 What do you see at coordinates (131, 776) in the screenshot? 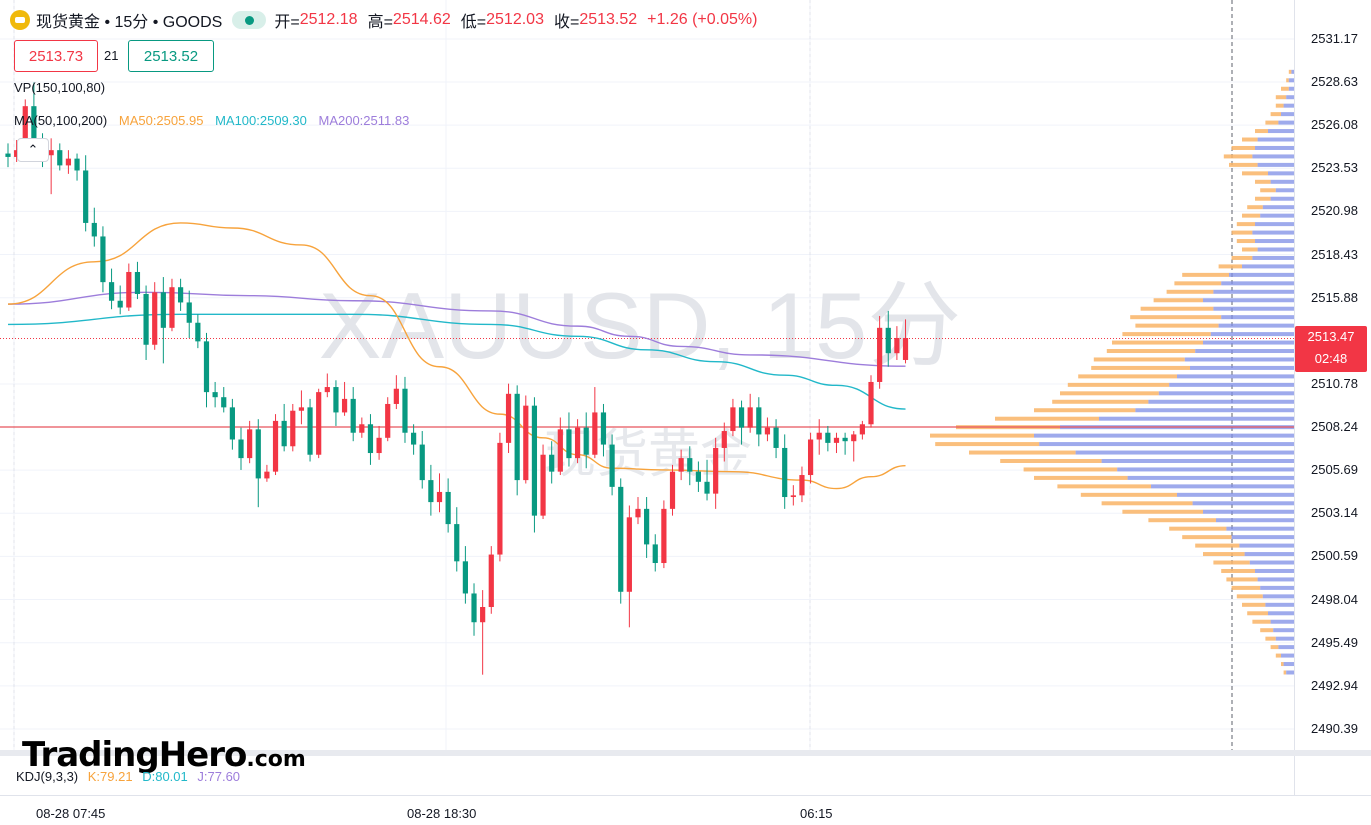
I see `kdj-indicator-label: KDJ(9,3,3) K:79.21 D:80.01 J:77.60` at bounding box center [131, 776].